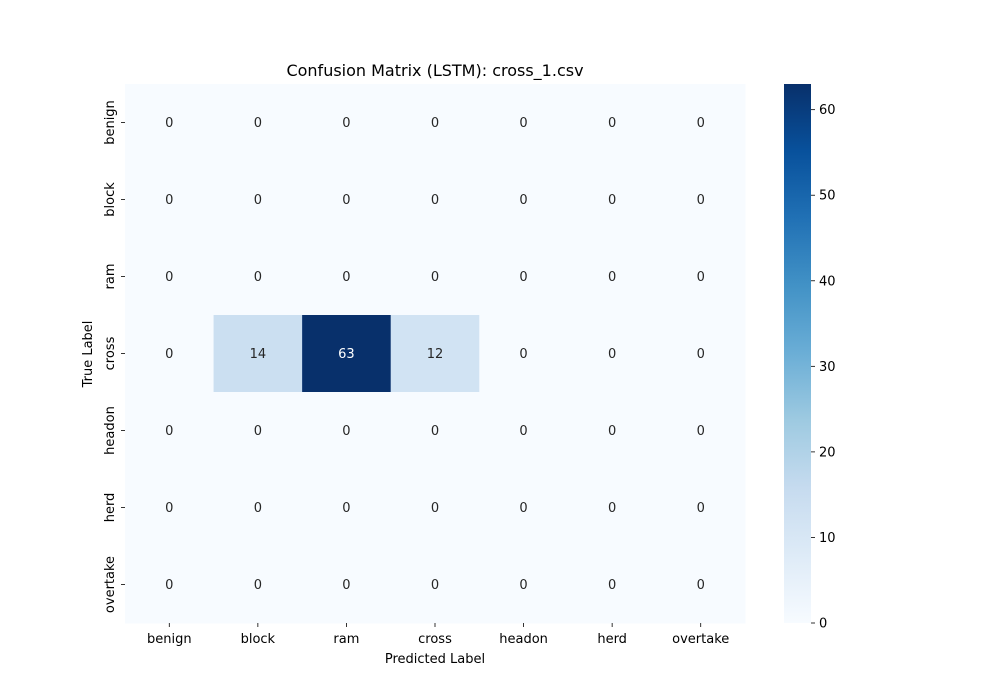 This screenshot has width=1000, height=700. I want to click on cell-value-label: 14, so click(258, 354).